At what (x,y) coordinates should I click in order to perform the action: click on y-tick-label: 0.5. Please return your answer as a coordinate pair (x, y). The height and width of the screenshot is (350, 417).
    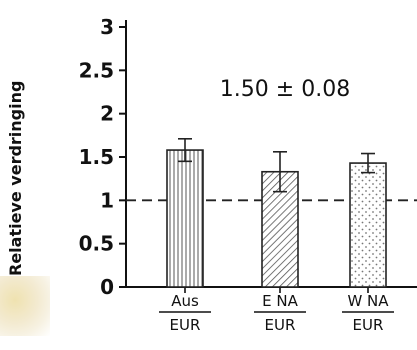
    Looking at the image, I should click on (96, 244).